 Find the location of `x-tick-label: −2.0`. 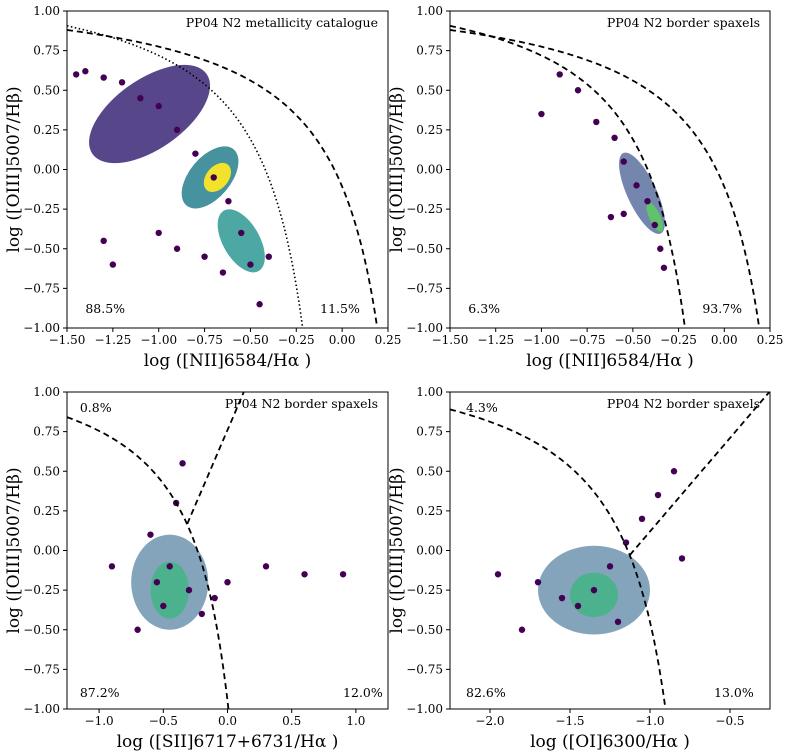

x-tick-label: −2.0 is located at coordinates (489, 721).